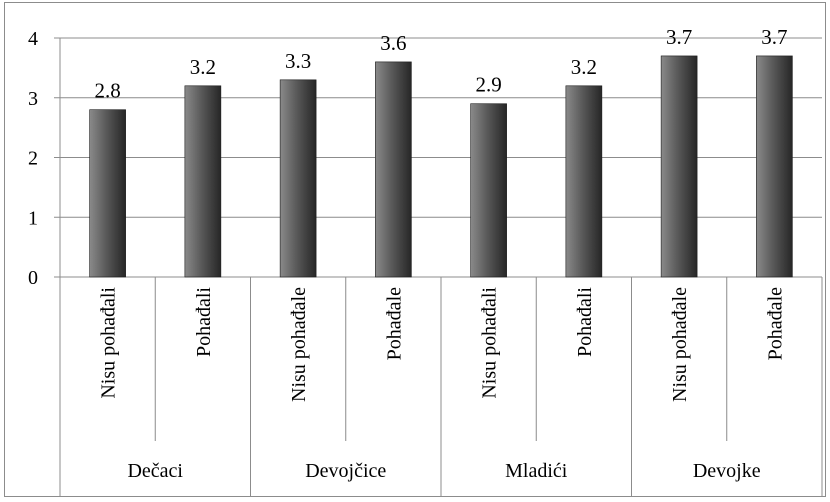 Image resolution: width=830 pixels, height=502 pixels. What do you see at coordinates (393, 43) in the screenshot?
I see `data-label: 3.6` at bounding box center [393, 43].